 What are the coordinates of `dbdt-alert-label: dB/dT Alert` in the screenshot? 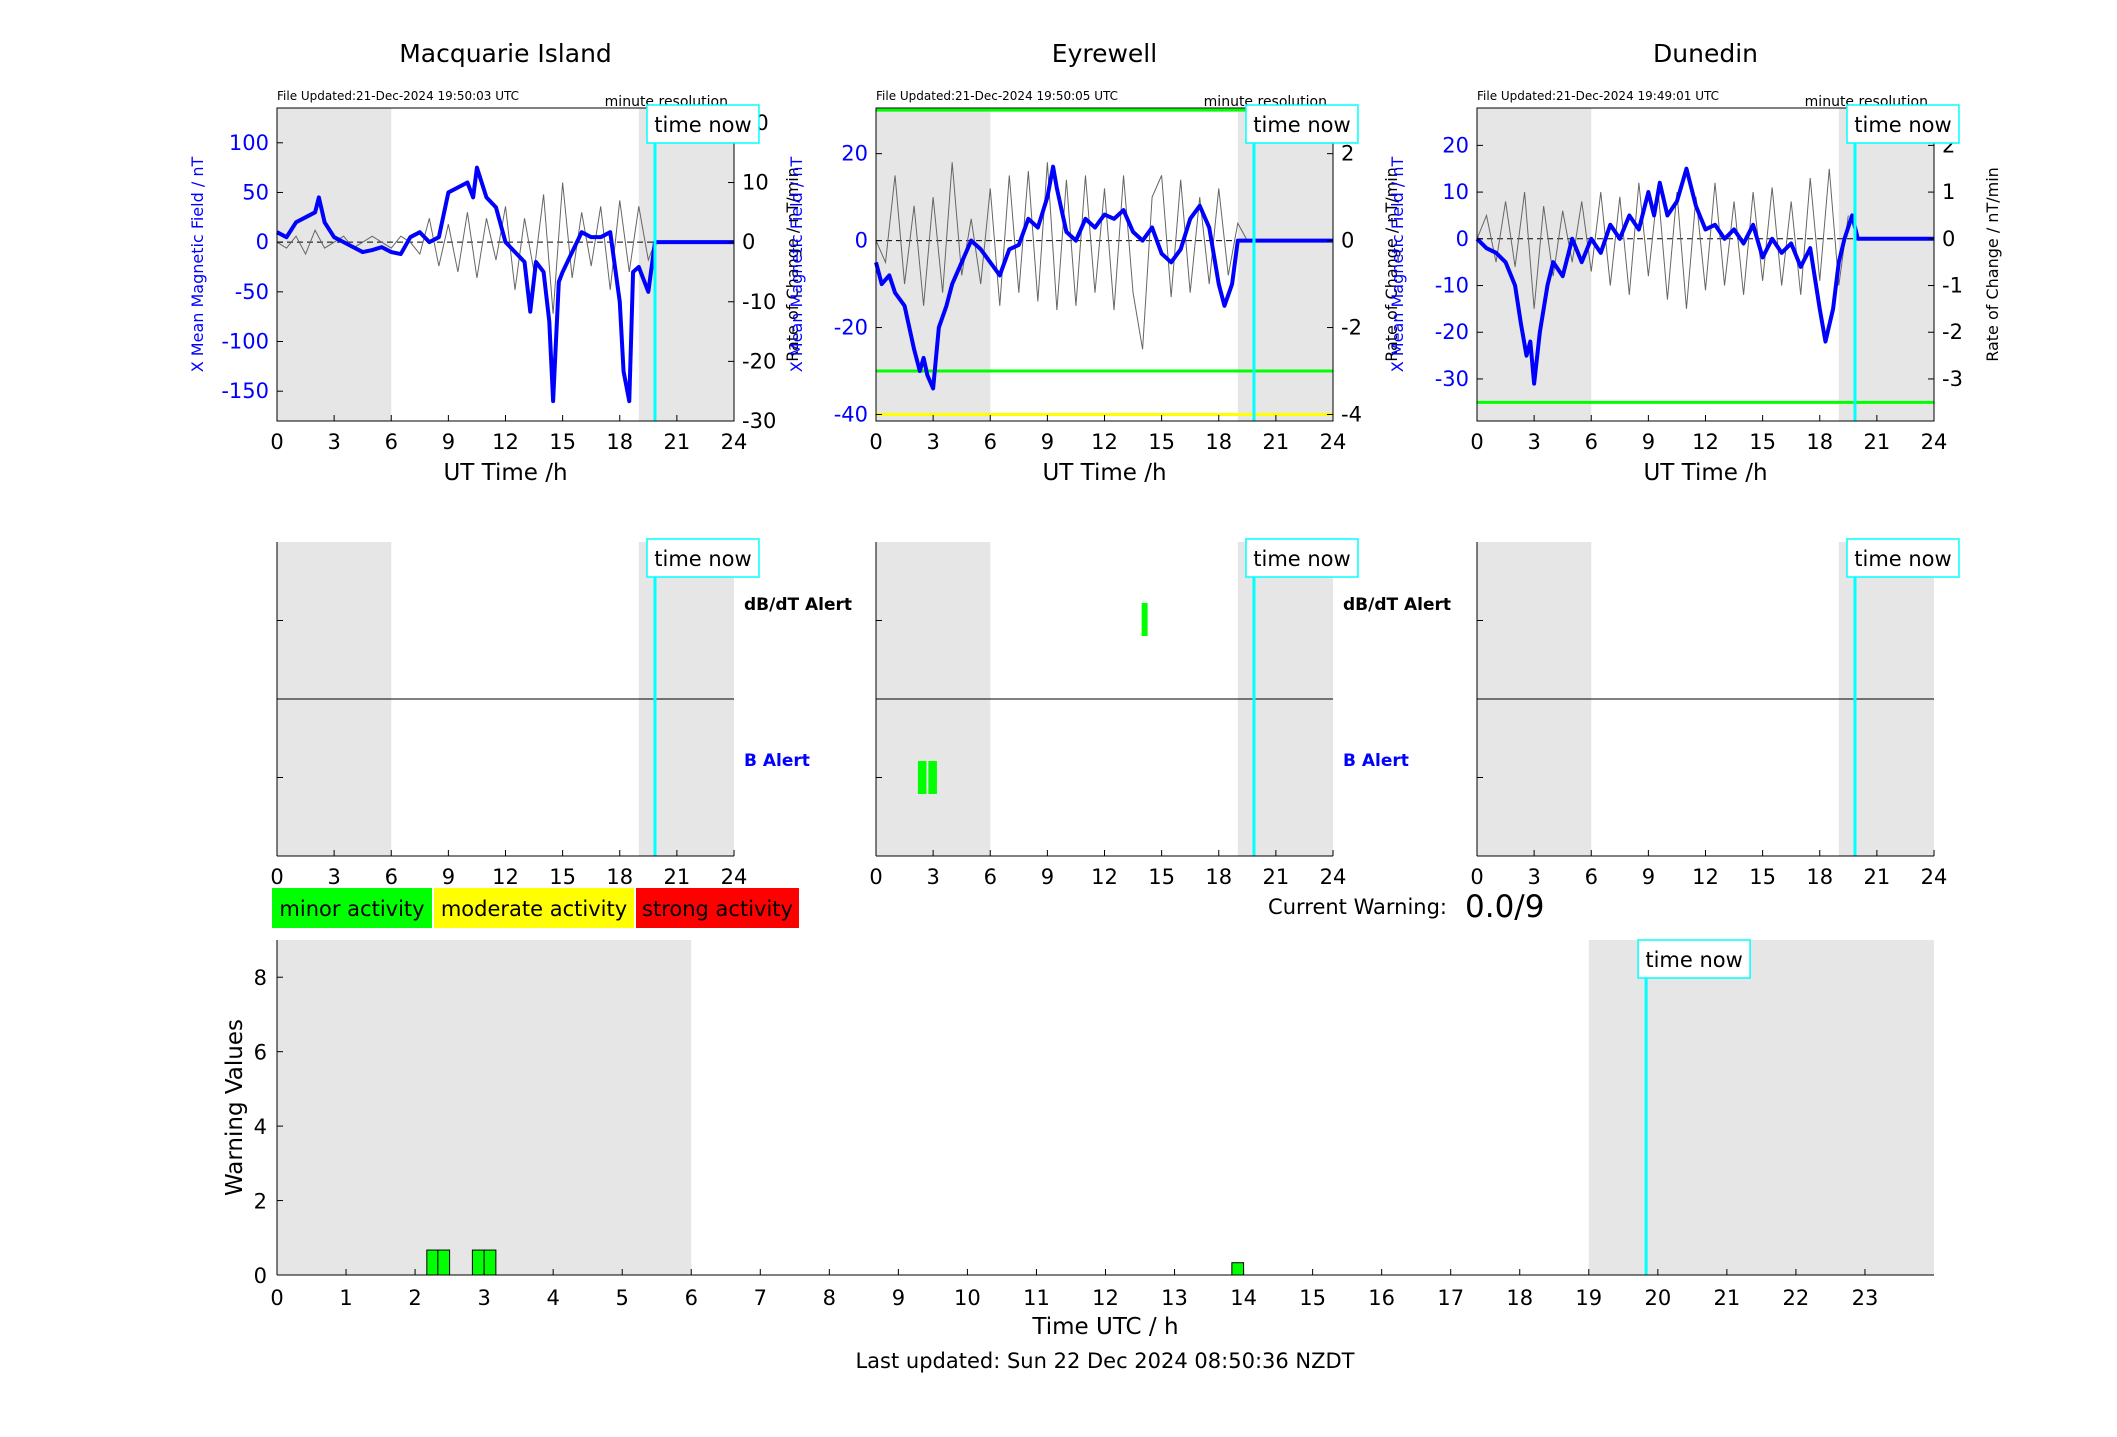 It's located at (1397, 605).